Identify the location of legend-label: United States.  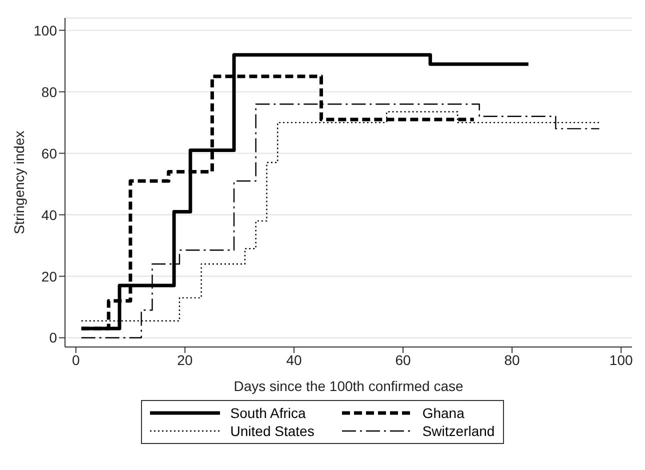
(272, 431).